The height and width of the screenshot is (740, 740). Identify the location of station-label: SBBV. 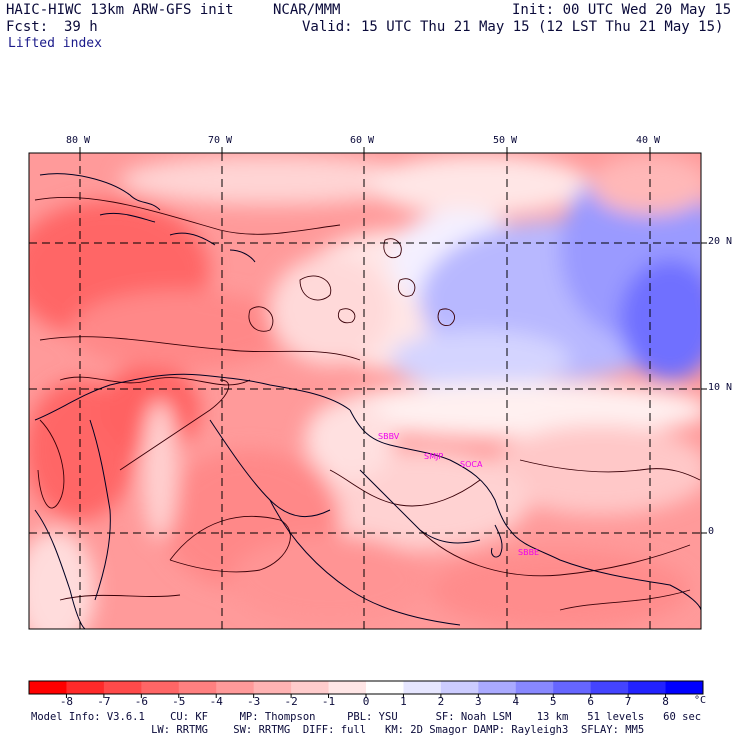
(389, 436).